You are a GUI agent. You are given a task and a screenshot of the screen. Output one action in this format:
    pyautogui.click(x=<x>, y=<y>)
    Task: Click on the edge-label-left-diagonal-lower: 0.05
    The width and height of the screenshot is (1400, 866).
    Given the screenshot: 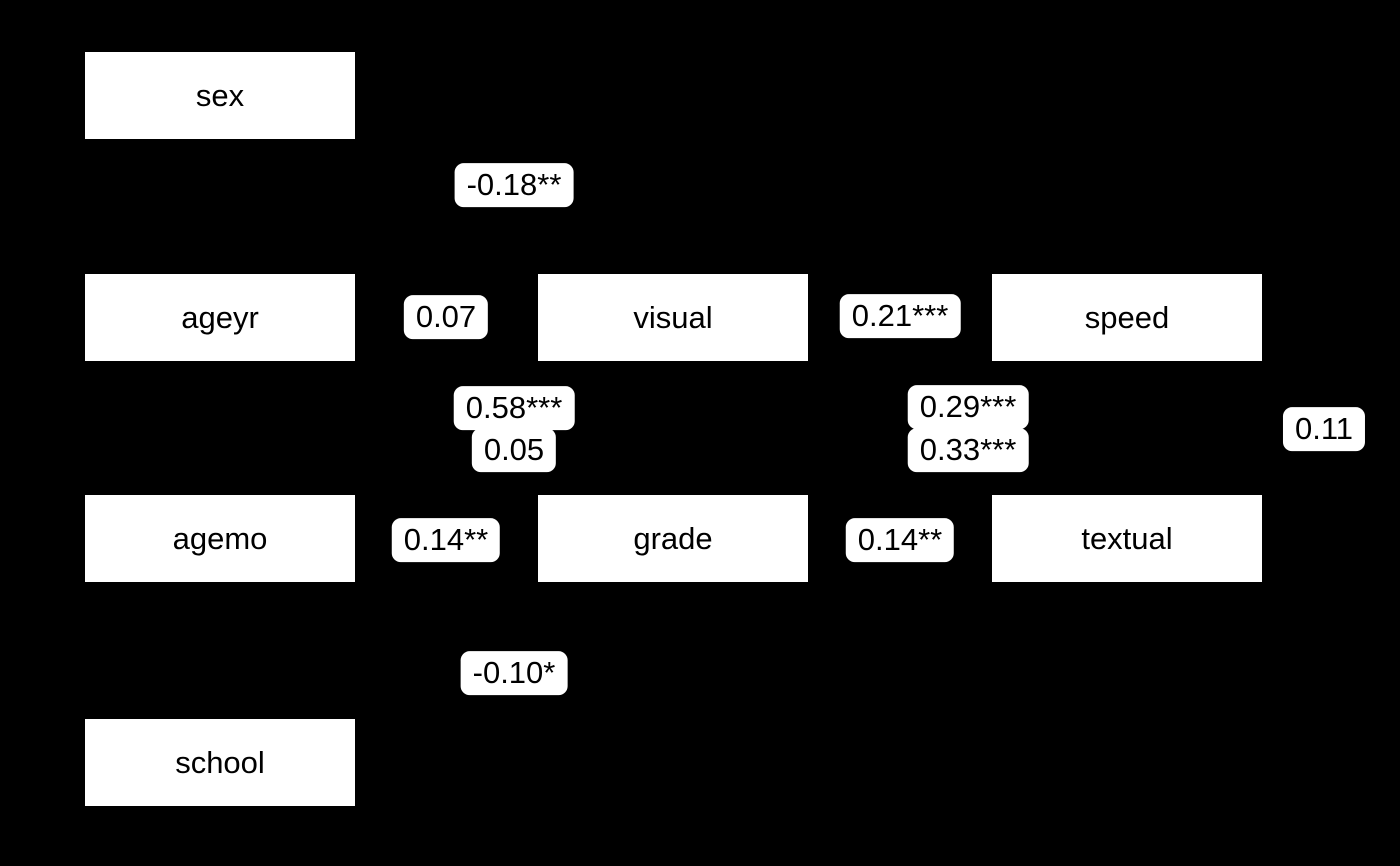 What is the action you would take?
    pyautogui.click(x=514, y=450)
    